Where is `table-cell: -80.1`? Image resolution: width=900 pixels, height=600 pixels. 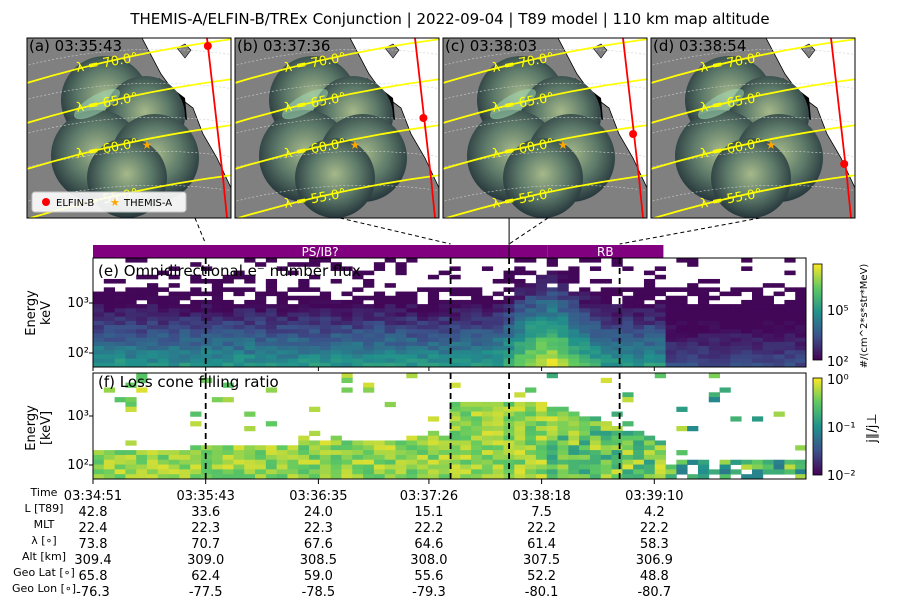
table-cell: -80.1 is located at coordinates (542, 592).